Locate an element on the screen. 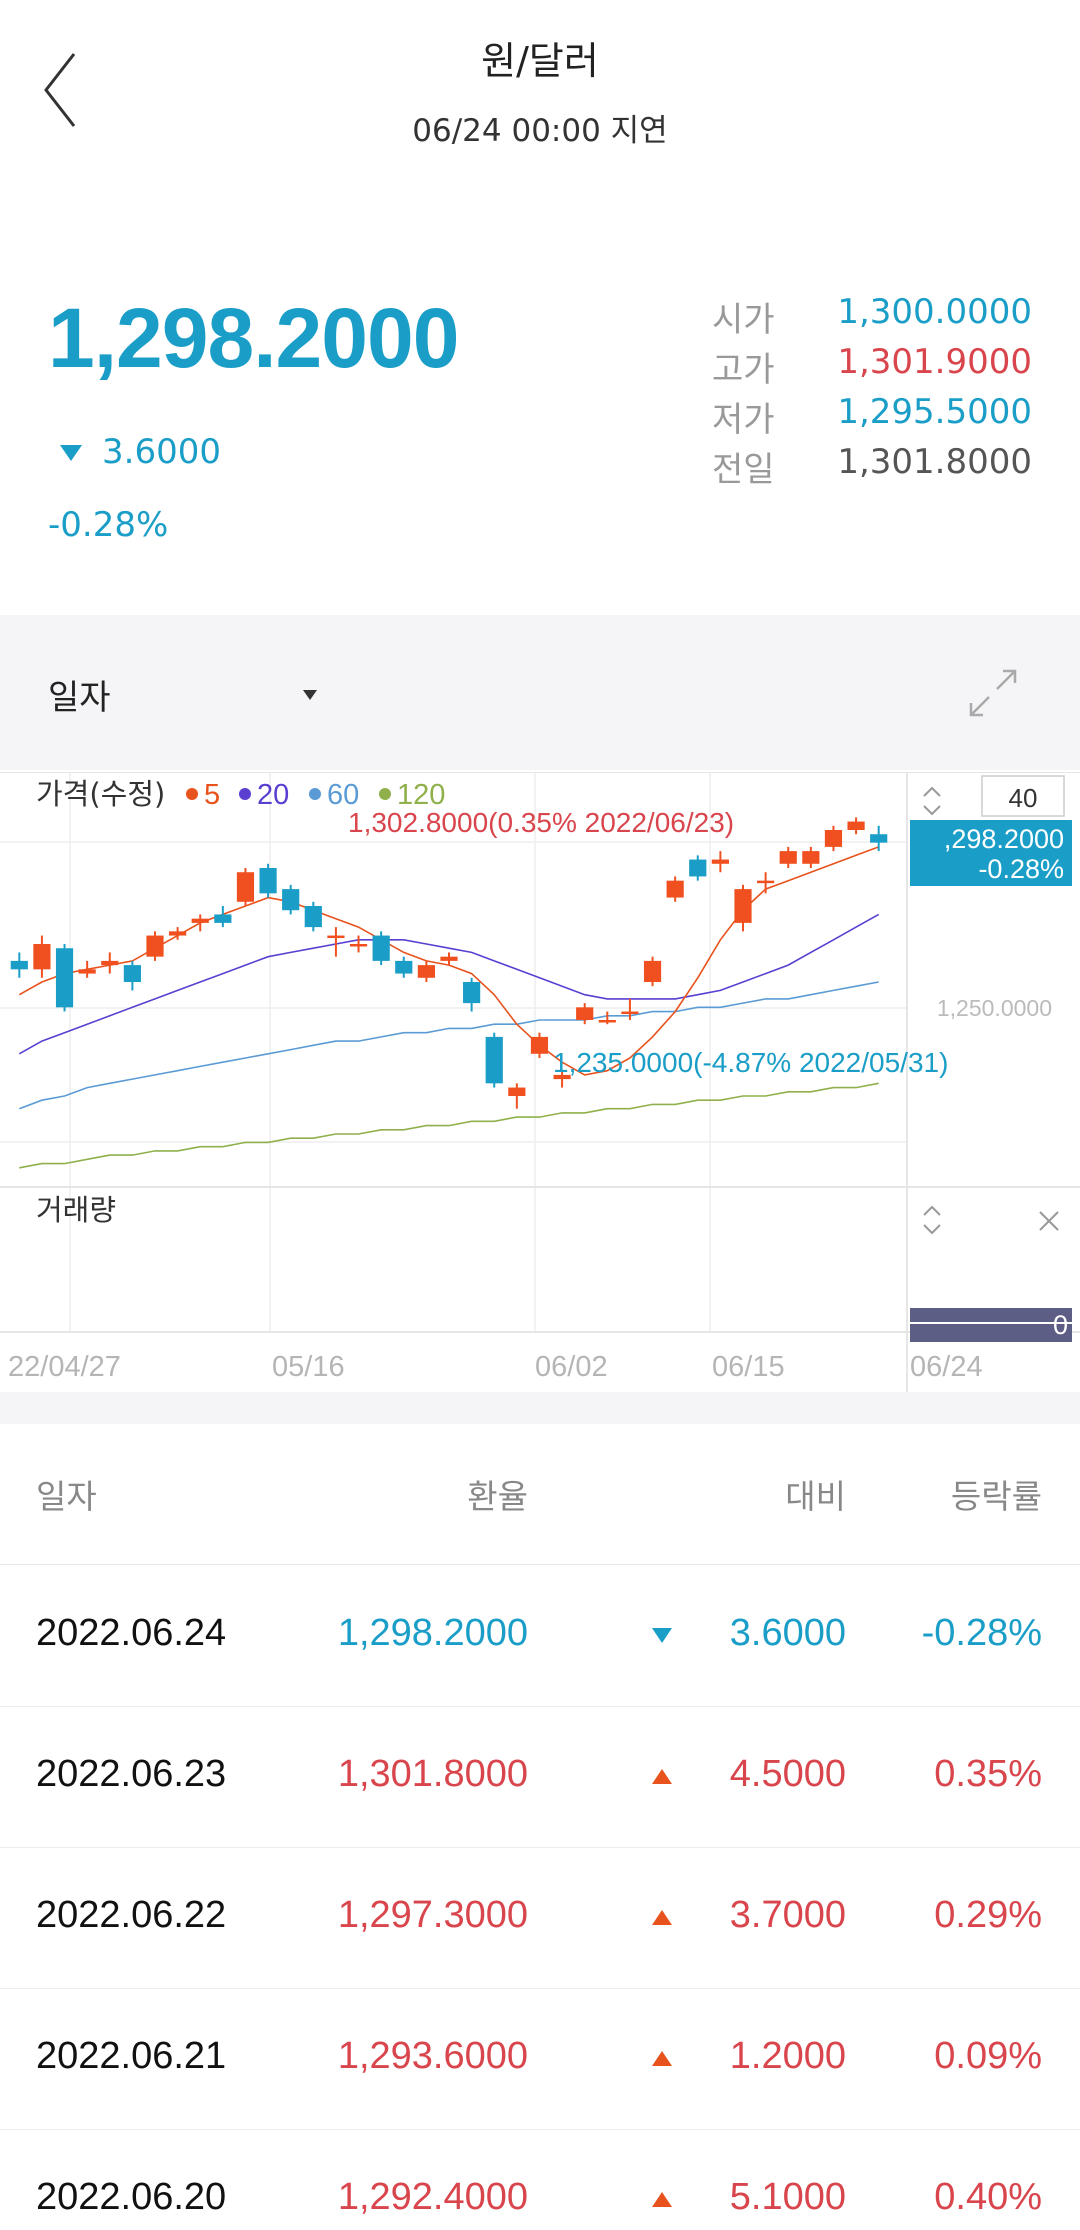  legend-label: 120 is located at coordinates (421, 795).